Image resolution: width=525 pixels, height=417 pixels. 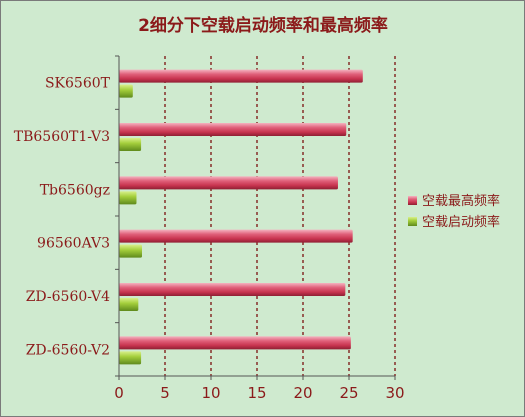 I want to click on x-tick-label: 30, so click(x=394, y=393).